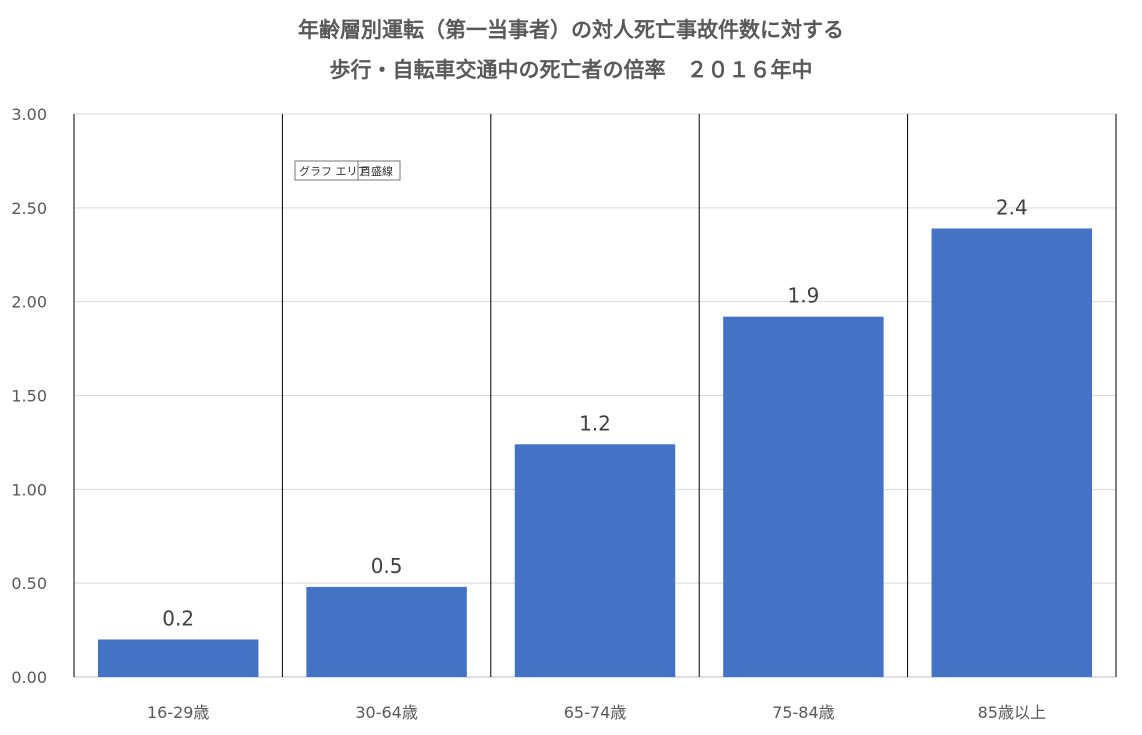 This screenshot has width=1142, height=735. I want to click on x-category-label: 85歳以上, so click(1012, 712).